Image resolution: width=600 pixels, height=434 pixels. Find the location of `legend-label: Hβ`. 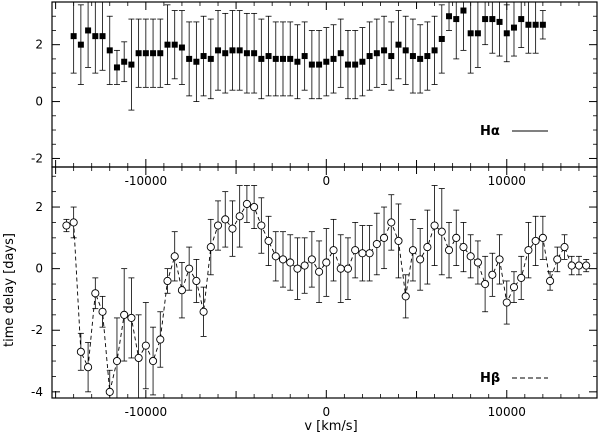

legend-label: Hβ is located at coordinates (490, 378).